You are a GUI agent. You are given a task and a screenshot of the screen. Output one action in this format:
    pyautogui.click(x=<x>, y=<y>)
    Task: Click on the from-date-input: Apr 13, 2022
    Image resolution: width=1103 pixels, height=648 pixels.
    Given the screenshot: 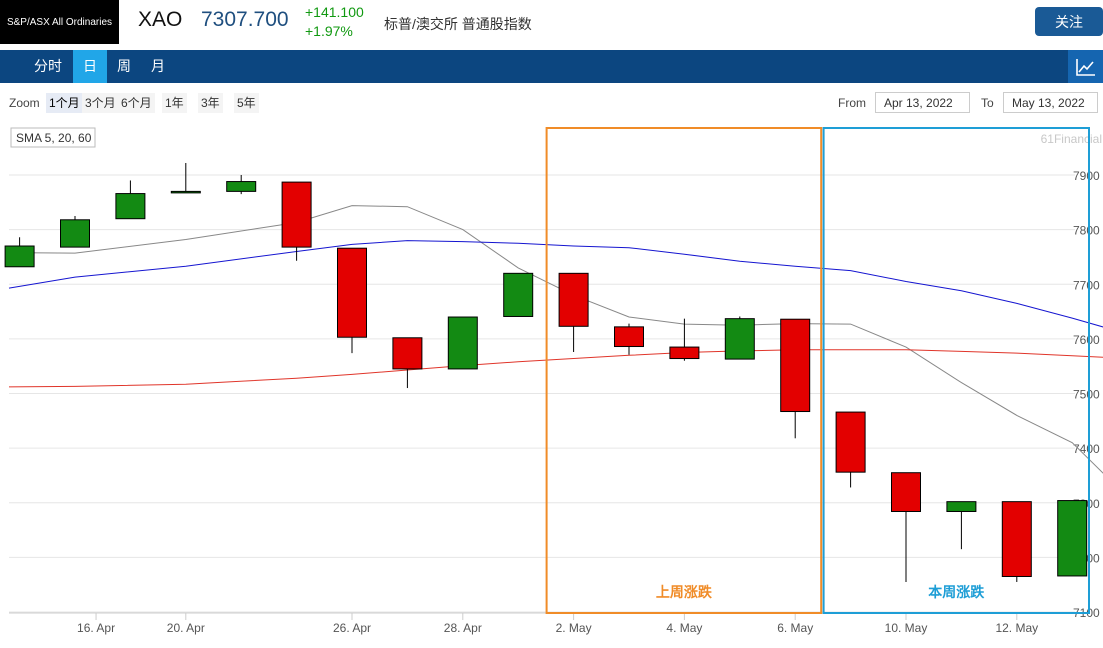 What is the action you would take?
    pyautogui.click(x=922, y=102)
    